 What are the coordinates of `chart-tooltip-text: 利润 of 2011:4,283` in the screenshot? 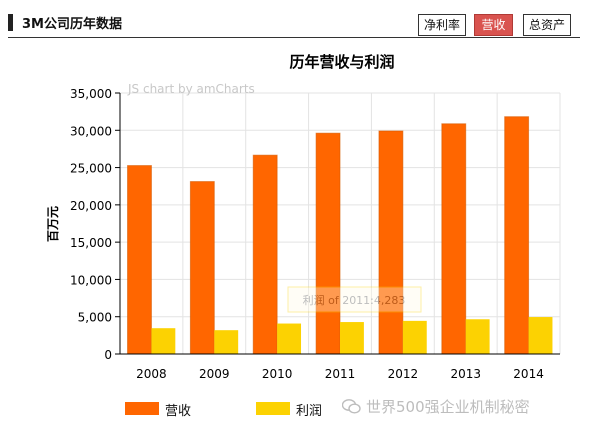 It's located at (354, 300).